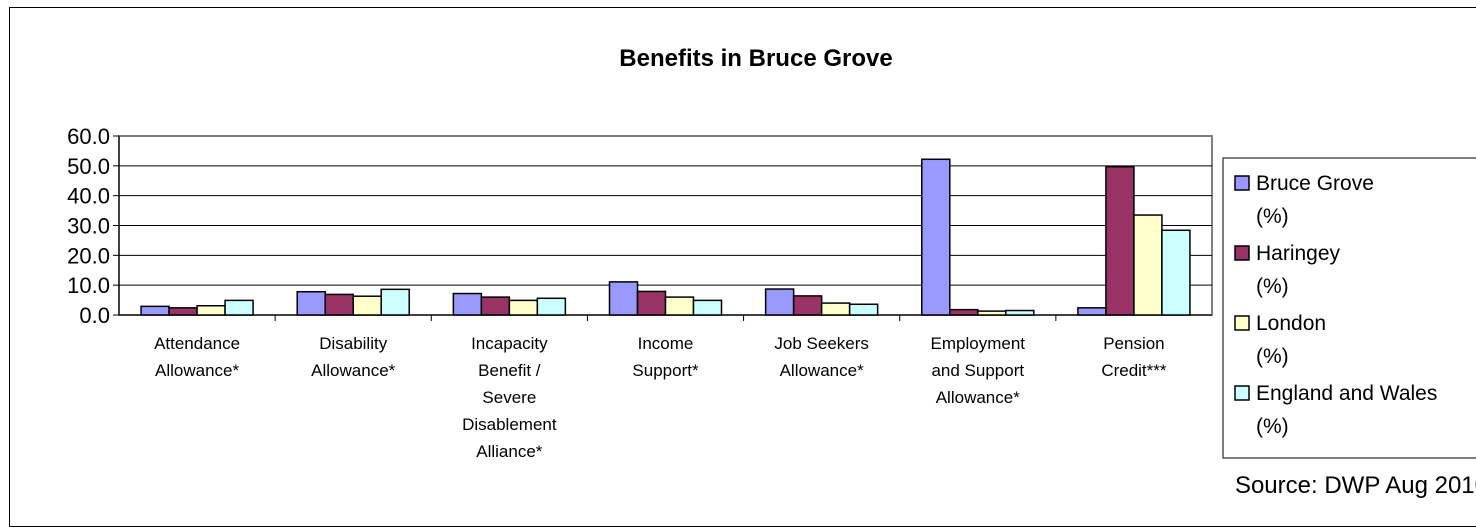 This screenshot has width=1476, height=527. I want to click on y-tick-label: 60.0, so click(88, 136).